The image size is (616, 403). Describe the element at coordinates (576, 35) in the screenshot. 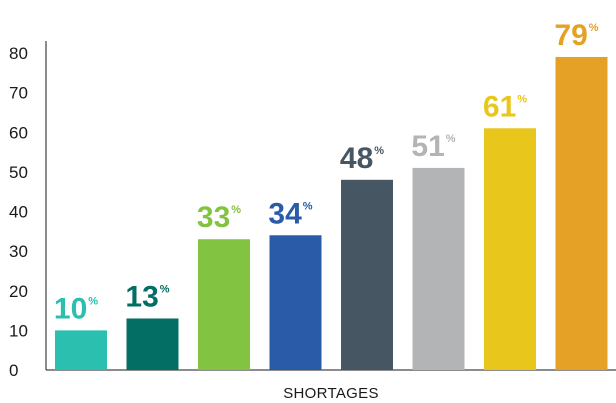

I see `bar-value-label: 79%` at that location.